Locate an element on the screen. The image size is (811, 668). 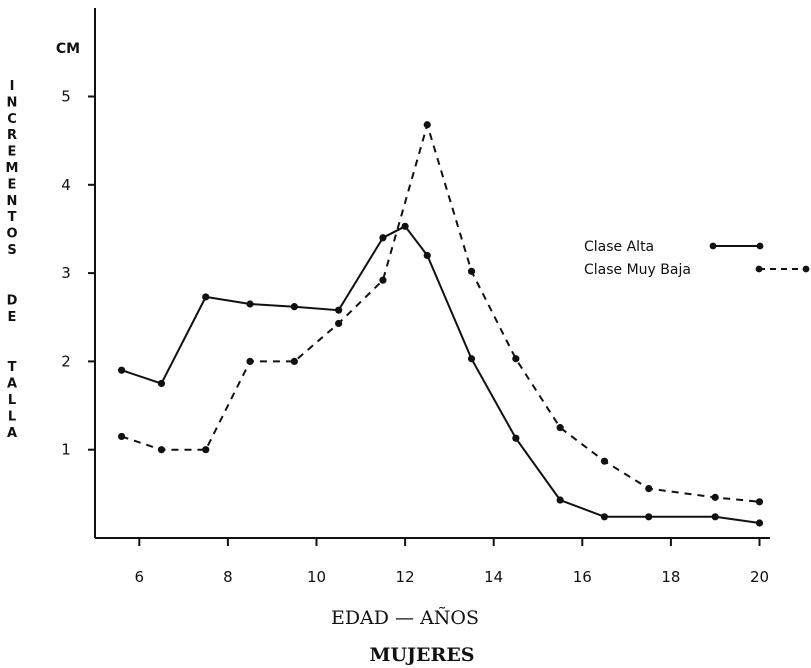
x-axis-title: EDAD — AÑOS is located at coordinates (405, 617).